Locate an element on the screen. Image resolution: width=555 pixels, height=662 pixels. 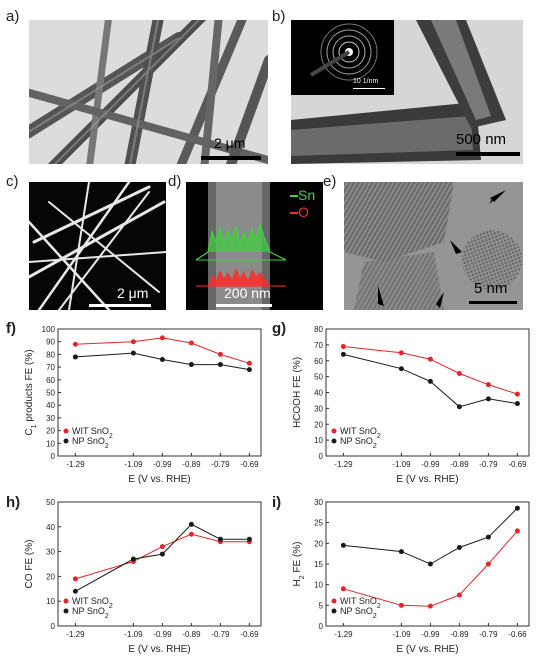
eds-linescan is located at coordinates (254, 246).